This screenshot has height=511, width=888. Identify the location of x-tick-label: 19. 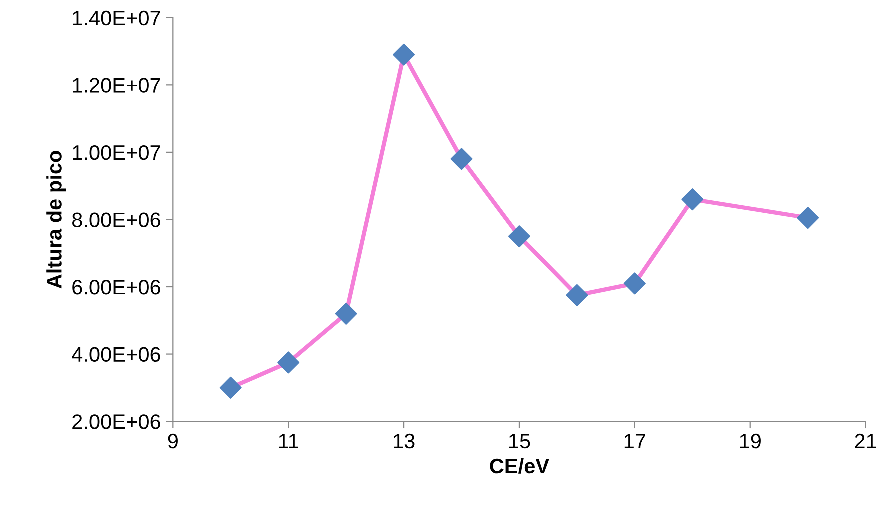
(750, 441).